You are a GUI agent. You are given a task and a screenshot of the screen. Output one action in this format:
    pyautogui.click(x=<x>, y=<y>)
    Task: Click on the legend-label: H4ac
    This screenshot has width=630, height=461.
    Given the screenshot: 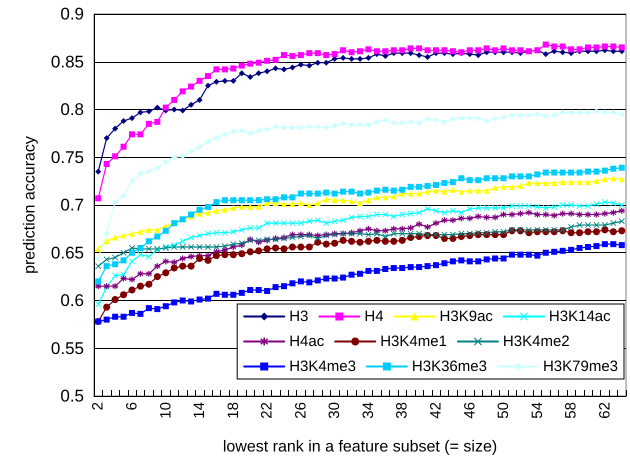 What is the action you would take?
    pyautogui.click(x=307, y=341)
    